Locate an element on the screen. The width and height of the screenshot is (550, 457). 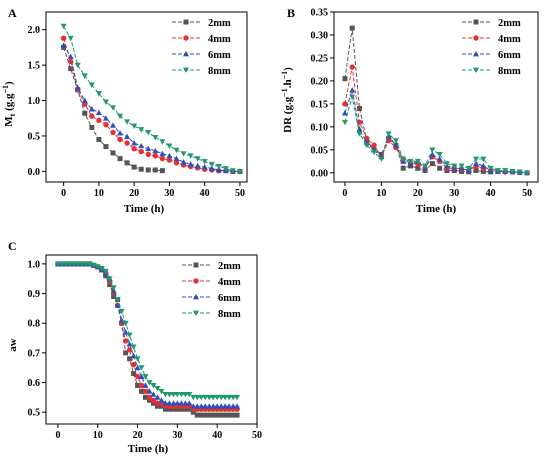
x-tick-label: 20 is located at coordinates (134, 193).